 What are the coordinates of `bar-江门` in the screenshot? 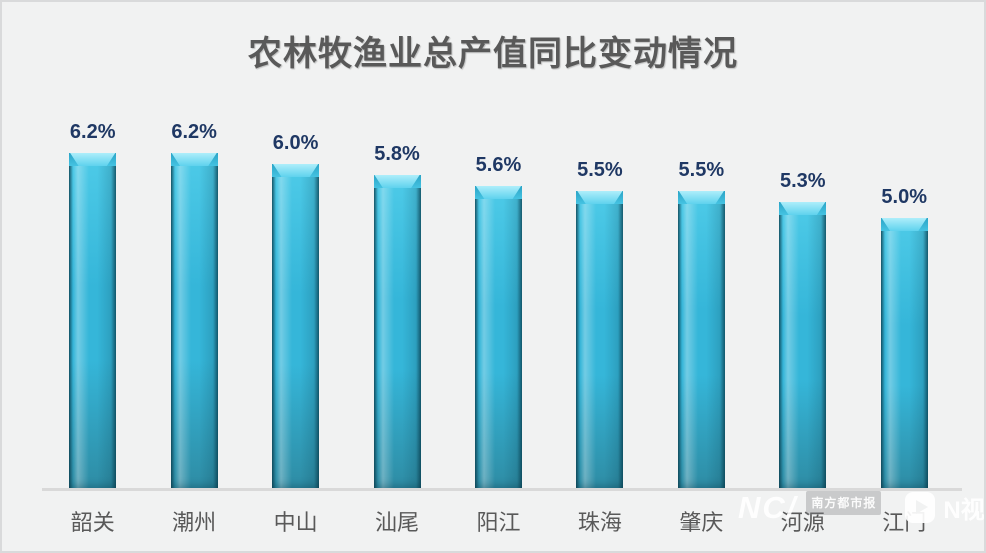 It's located at (904, 353).